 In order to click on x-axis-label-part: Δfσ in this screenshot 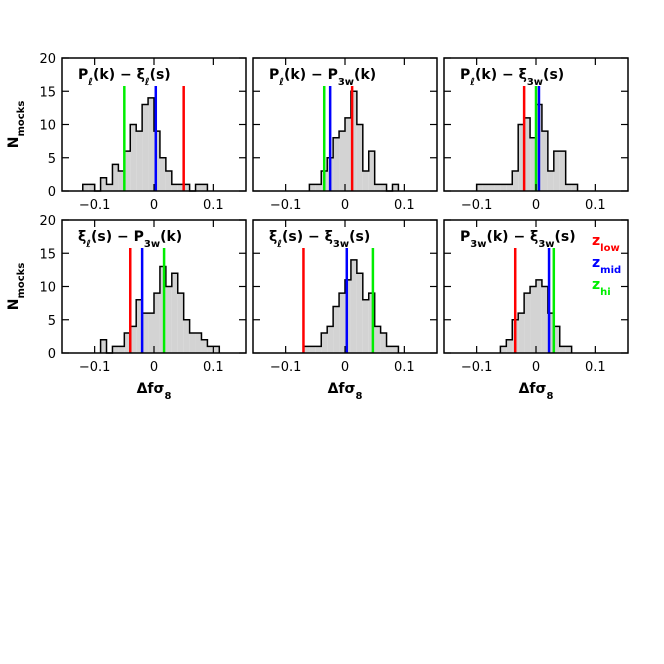, I will do `click(342, 389)`.